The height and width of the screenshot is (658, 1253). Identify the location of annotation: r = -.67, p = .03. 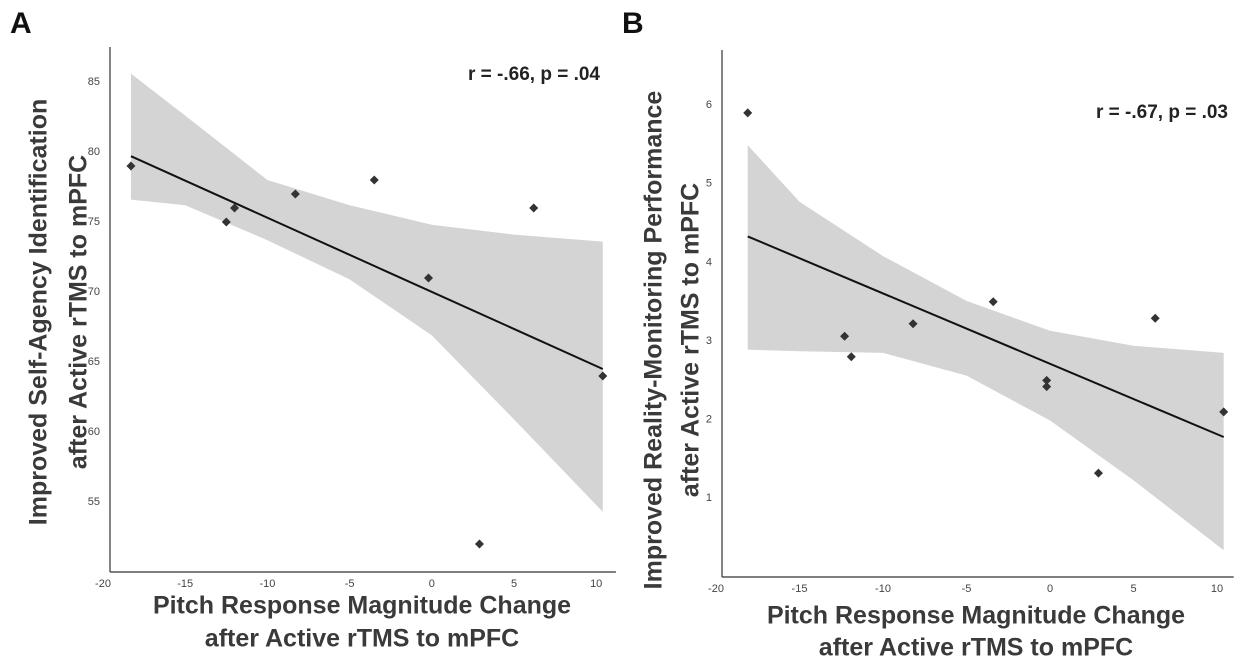
(1162, 112).